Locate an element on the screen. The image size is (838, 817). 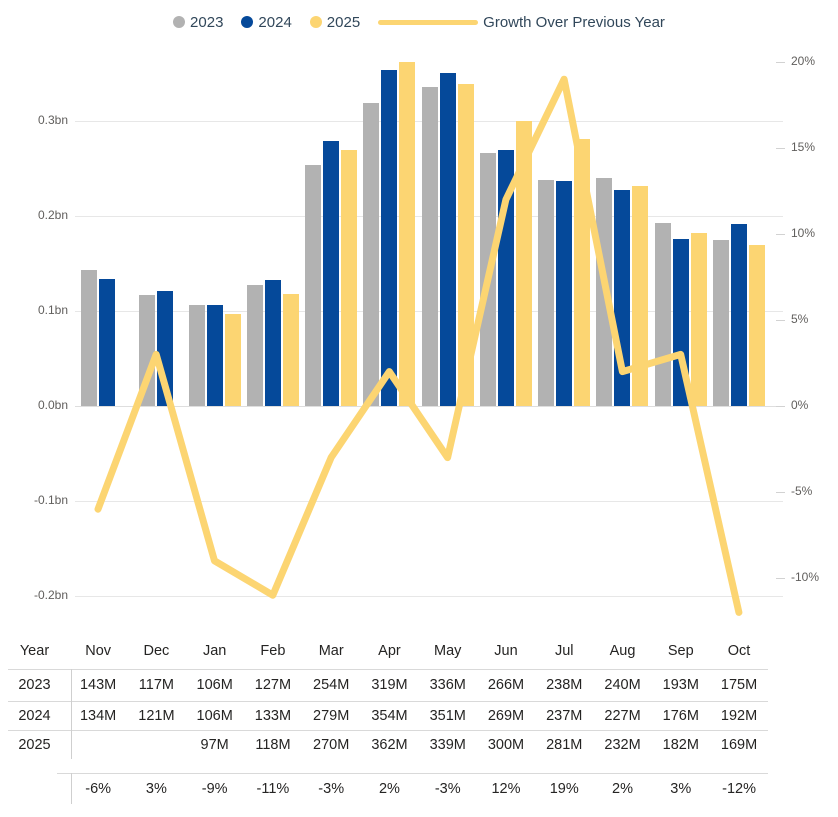
bar-2023-Feb is located at coordinates (254, 345).